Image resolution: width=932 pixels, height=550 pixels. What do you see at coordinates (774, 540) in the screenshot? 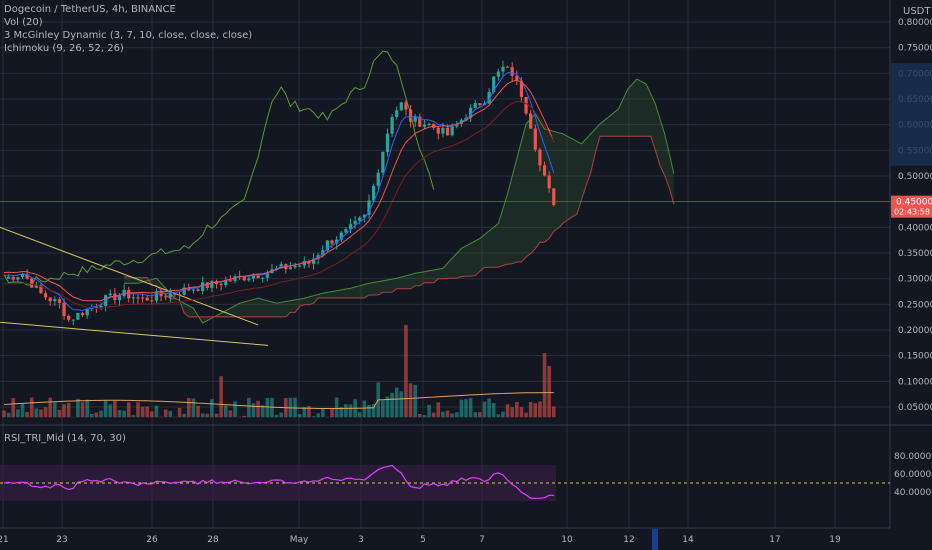
I see `x-tick-label: 17` at bounding box center [774, 540].